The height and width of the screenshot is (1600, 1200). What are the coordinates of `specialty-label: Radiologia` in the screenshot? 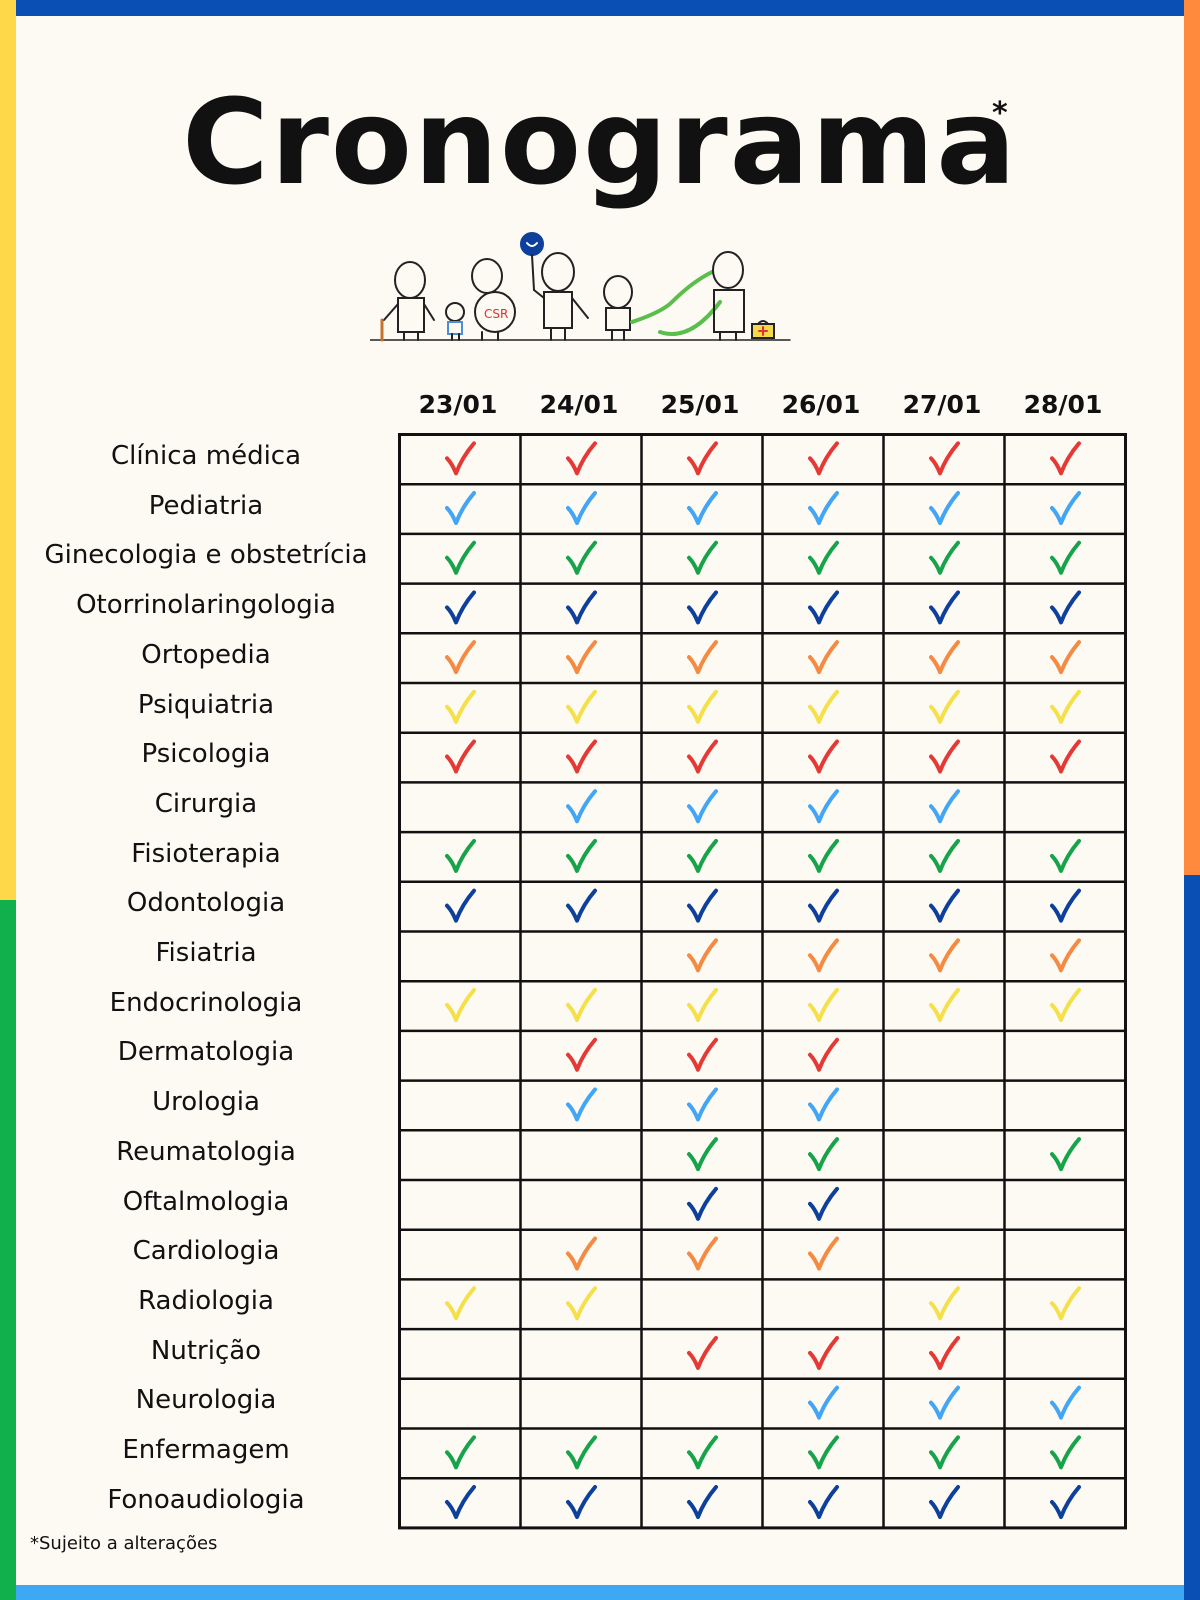 It's located at (206, 1300).